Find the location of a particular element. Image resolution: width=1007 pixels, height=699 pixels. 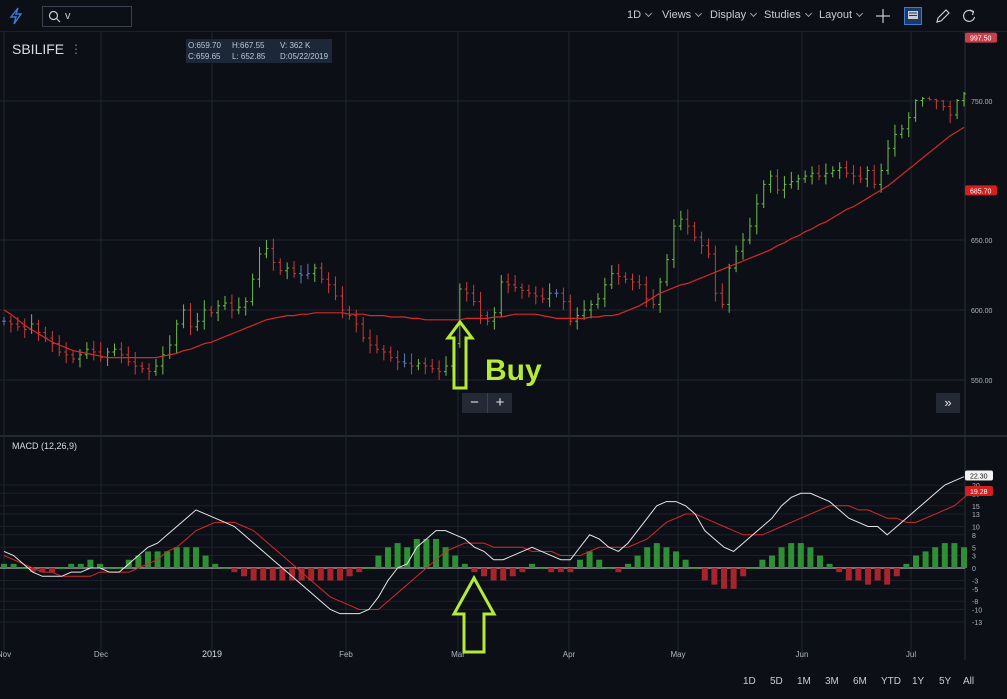

more-options-icon: ⋮ is located at coordinates (76, 49).